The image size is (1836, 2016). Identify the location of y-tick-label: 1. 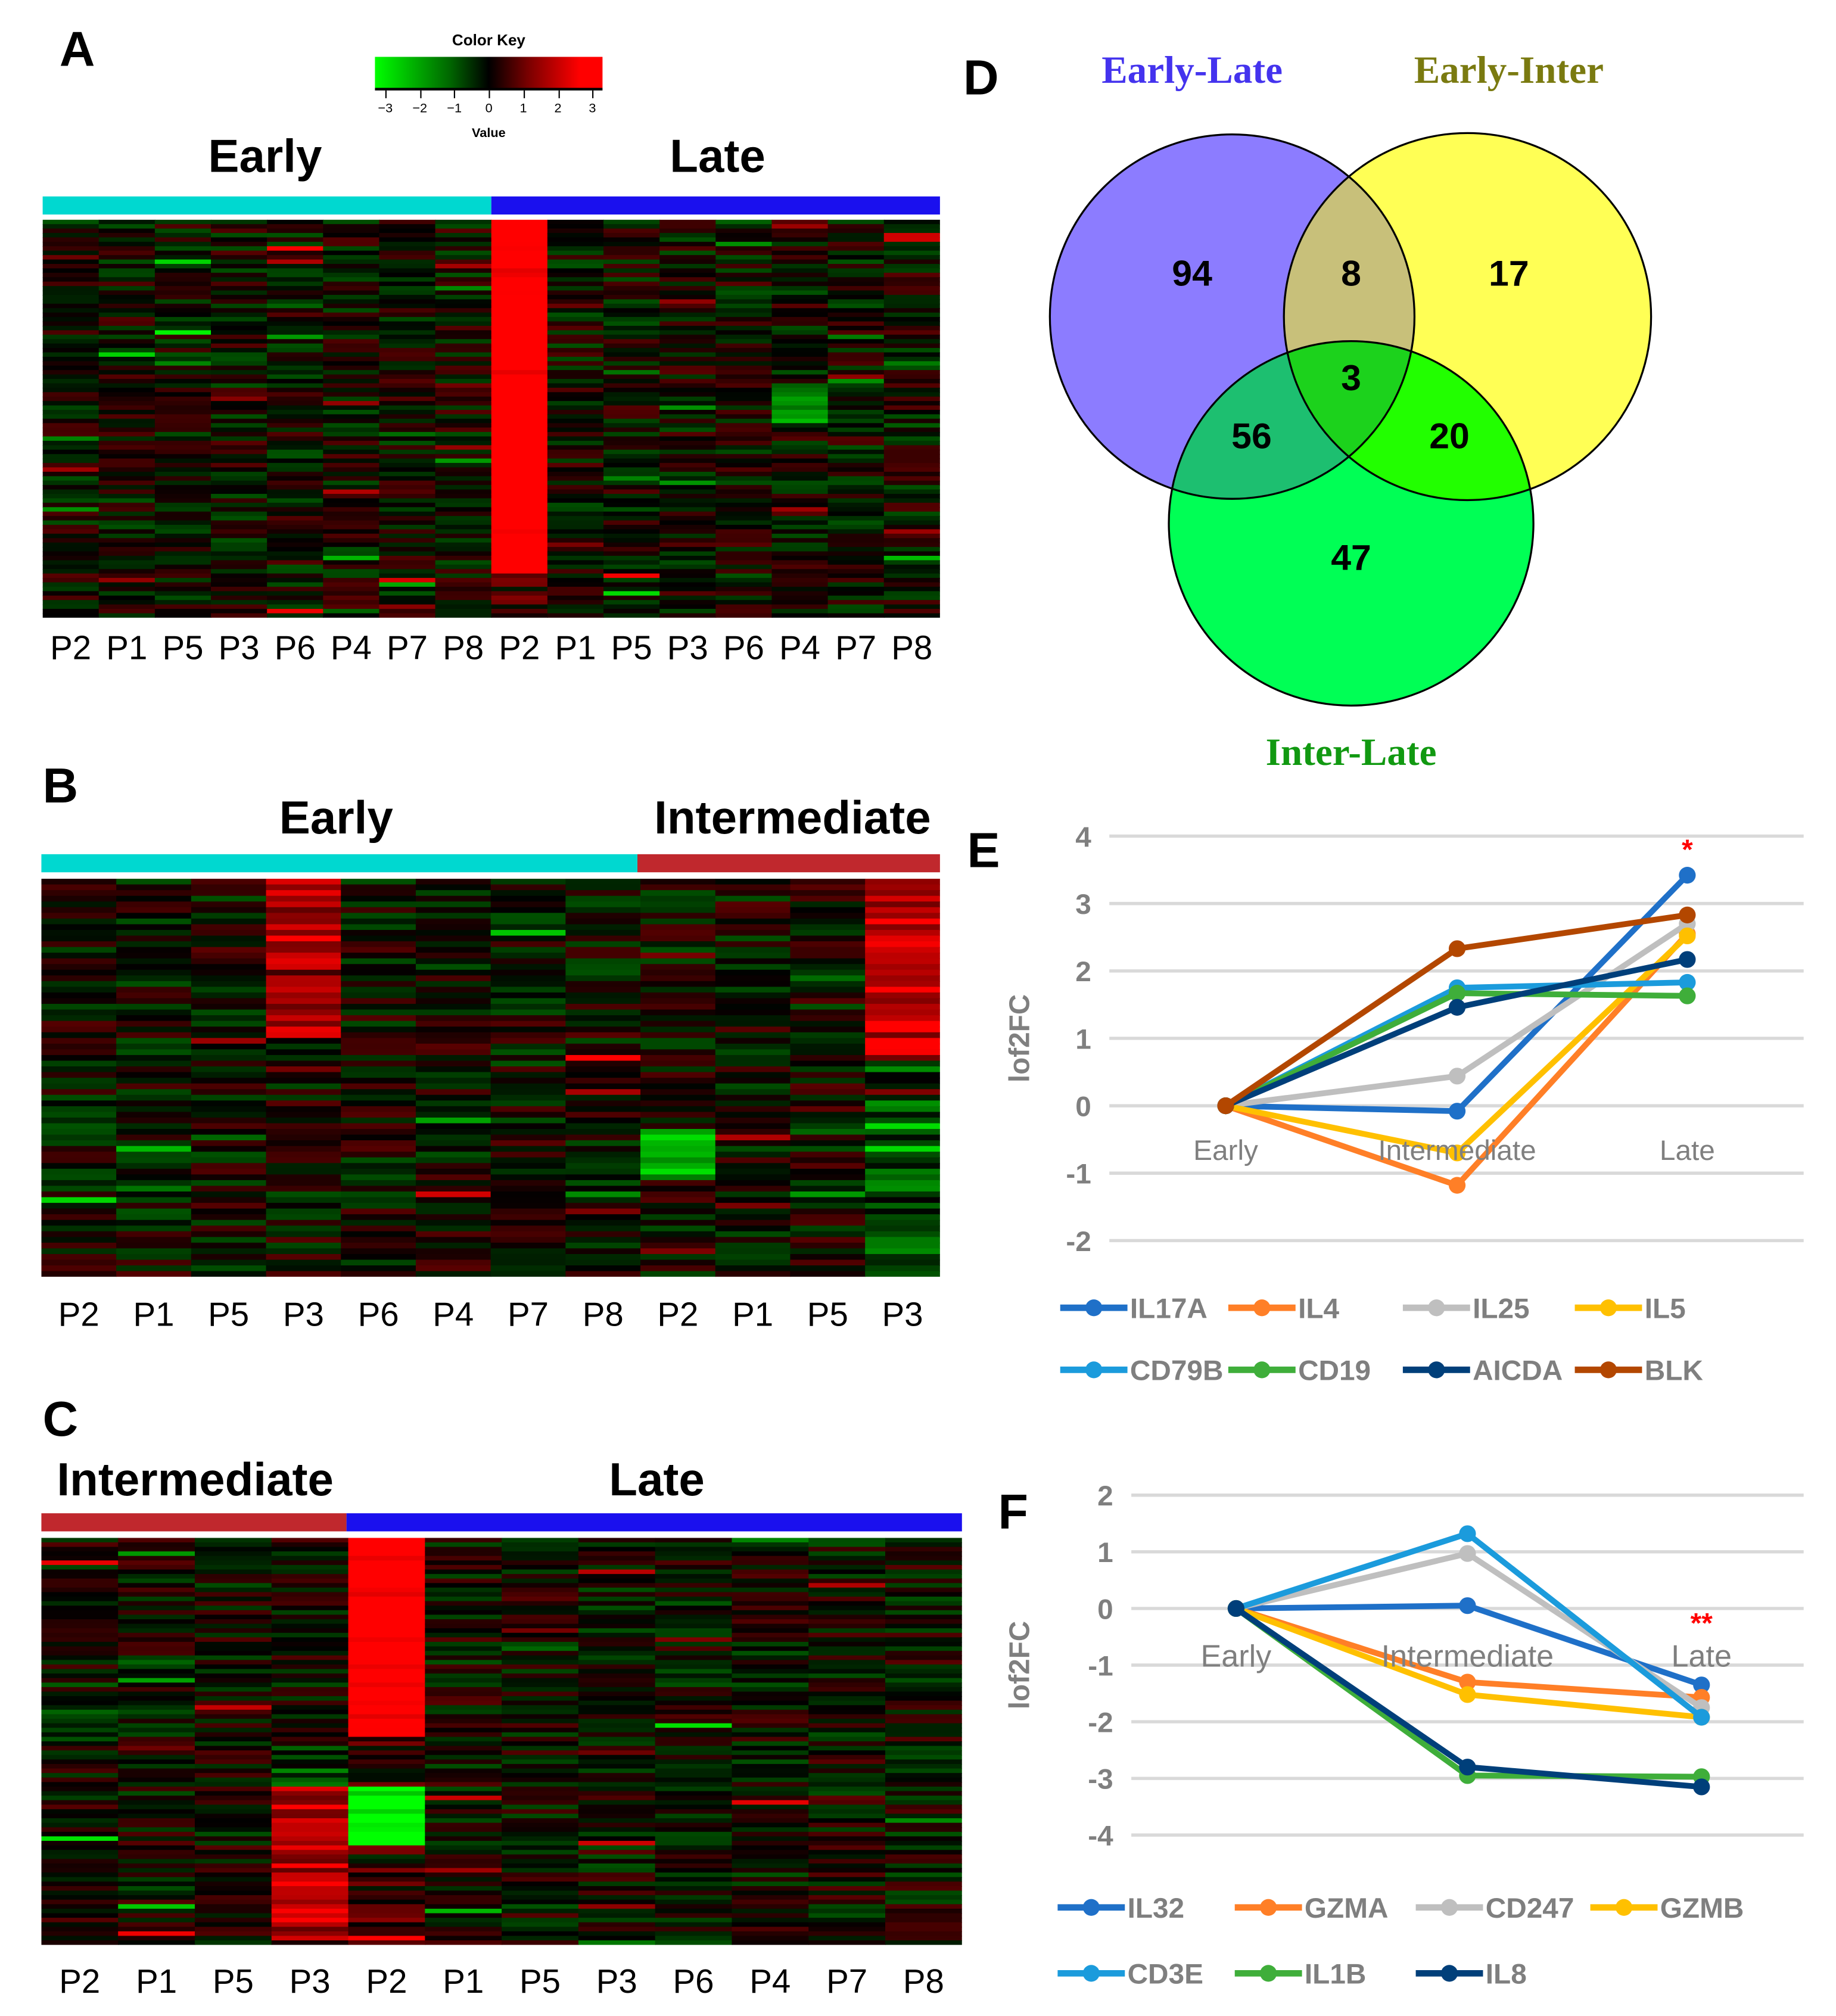
(1083, 1039).